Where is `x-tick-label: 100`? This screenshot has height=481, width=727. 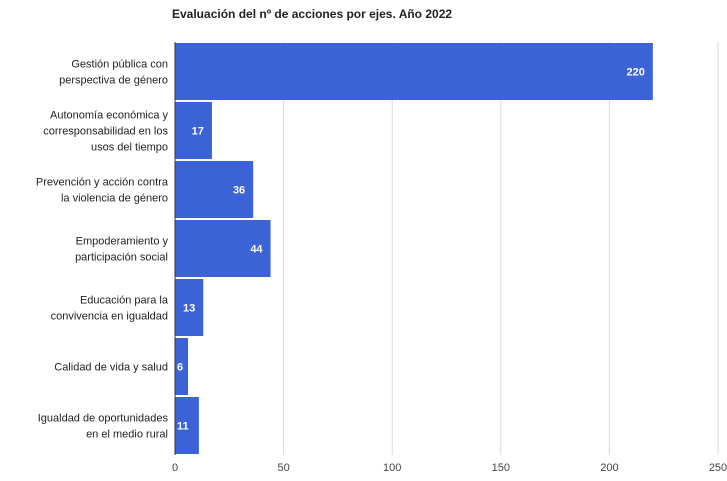 x-tick-label: 100 is located at coordinates (392, 468).